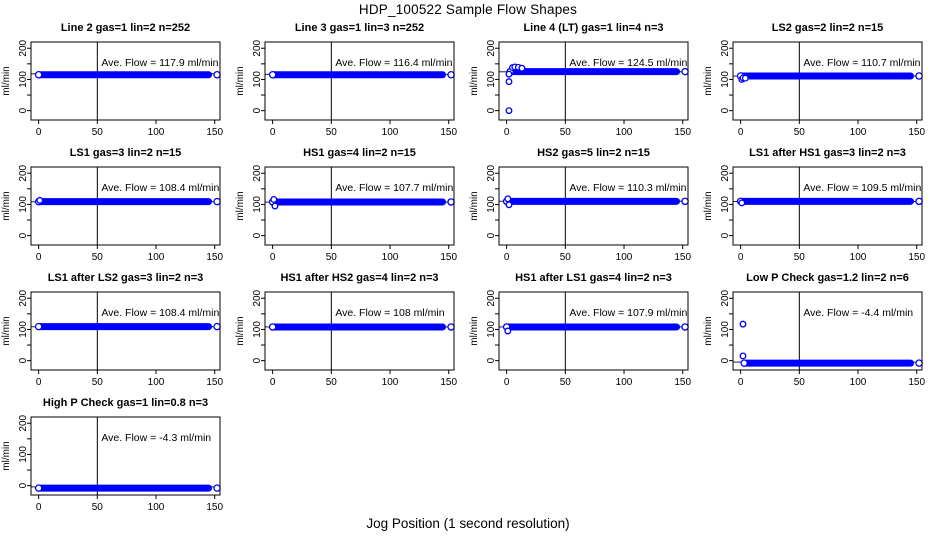  Describe the element at coordinates (394, 188) in the screenshot. I see `avg-flow-annotation: Ave. Flow = 107.7 ml/min` at that location.